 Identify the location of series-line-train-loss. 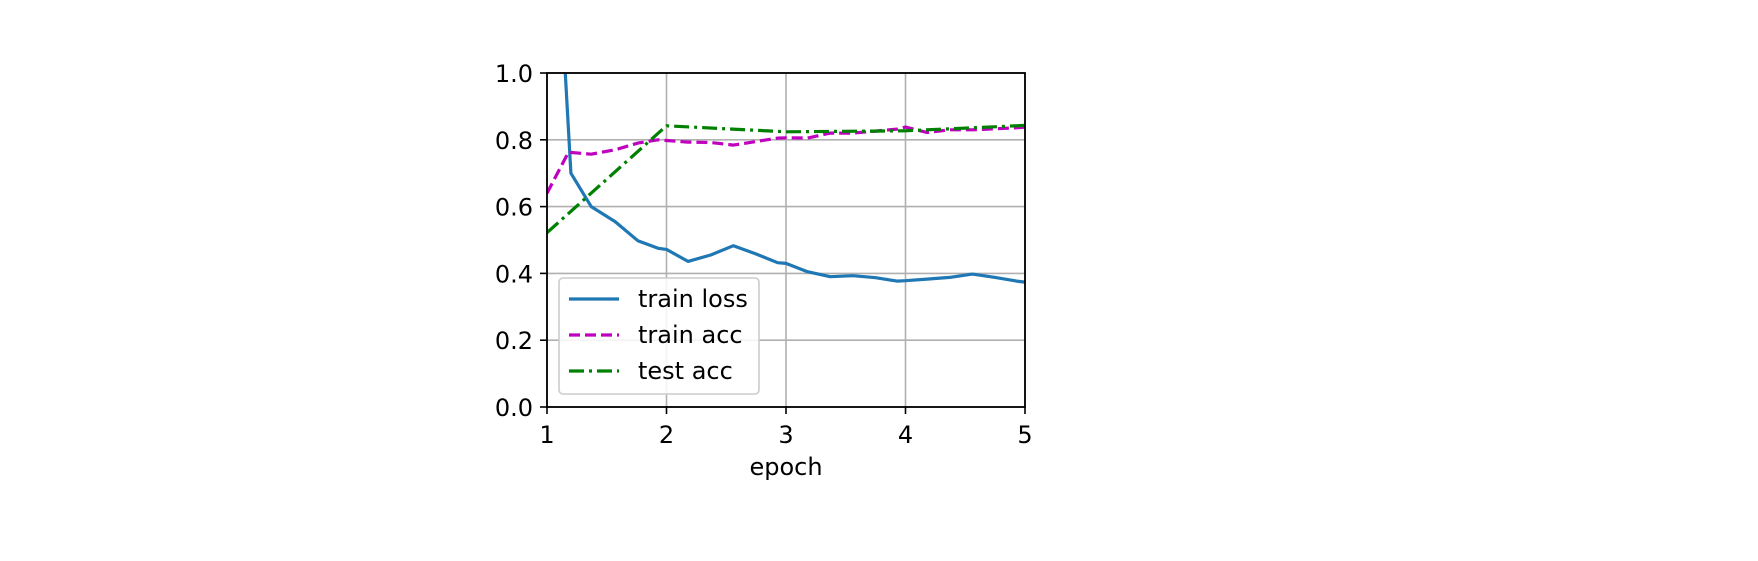
(794, 178).